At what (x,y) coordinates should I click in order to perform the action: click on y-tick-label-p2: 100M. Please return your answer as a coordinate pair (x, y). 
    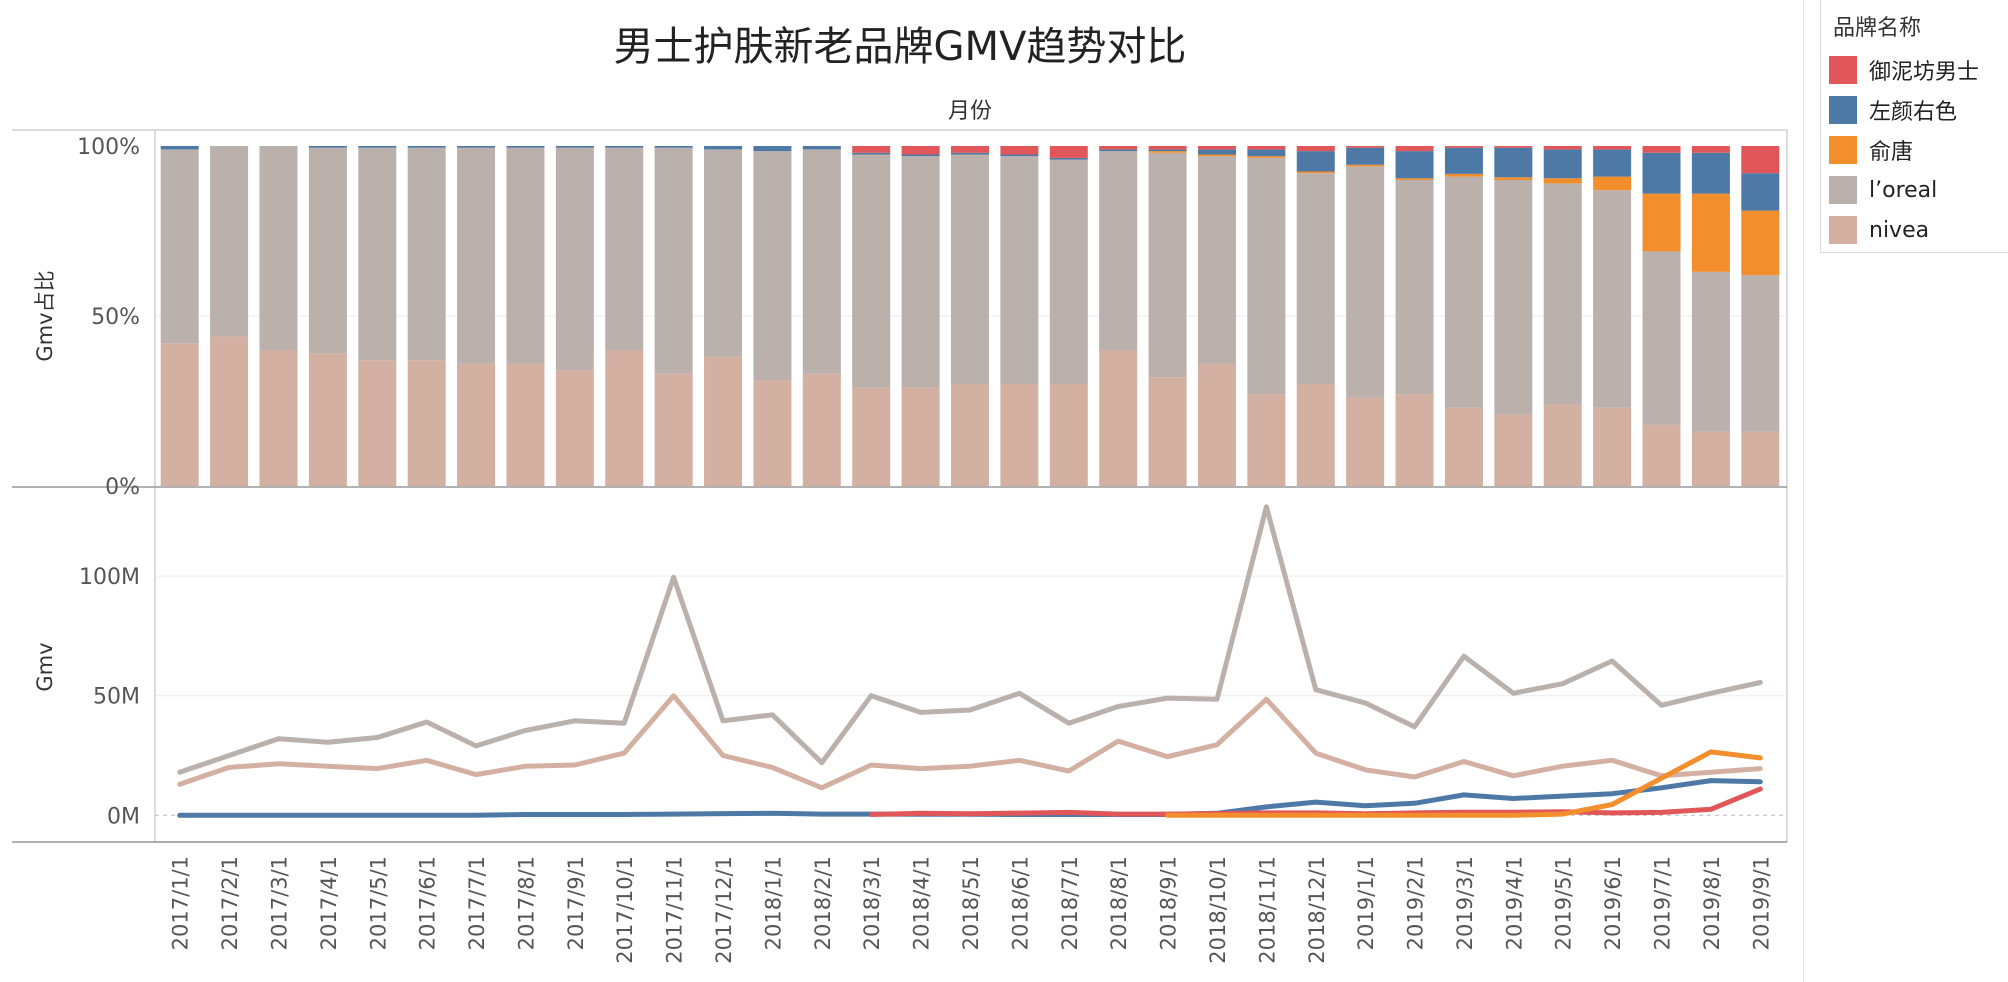
    Looking at the image, I should click on (109, 577).